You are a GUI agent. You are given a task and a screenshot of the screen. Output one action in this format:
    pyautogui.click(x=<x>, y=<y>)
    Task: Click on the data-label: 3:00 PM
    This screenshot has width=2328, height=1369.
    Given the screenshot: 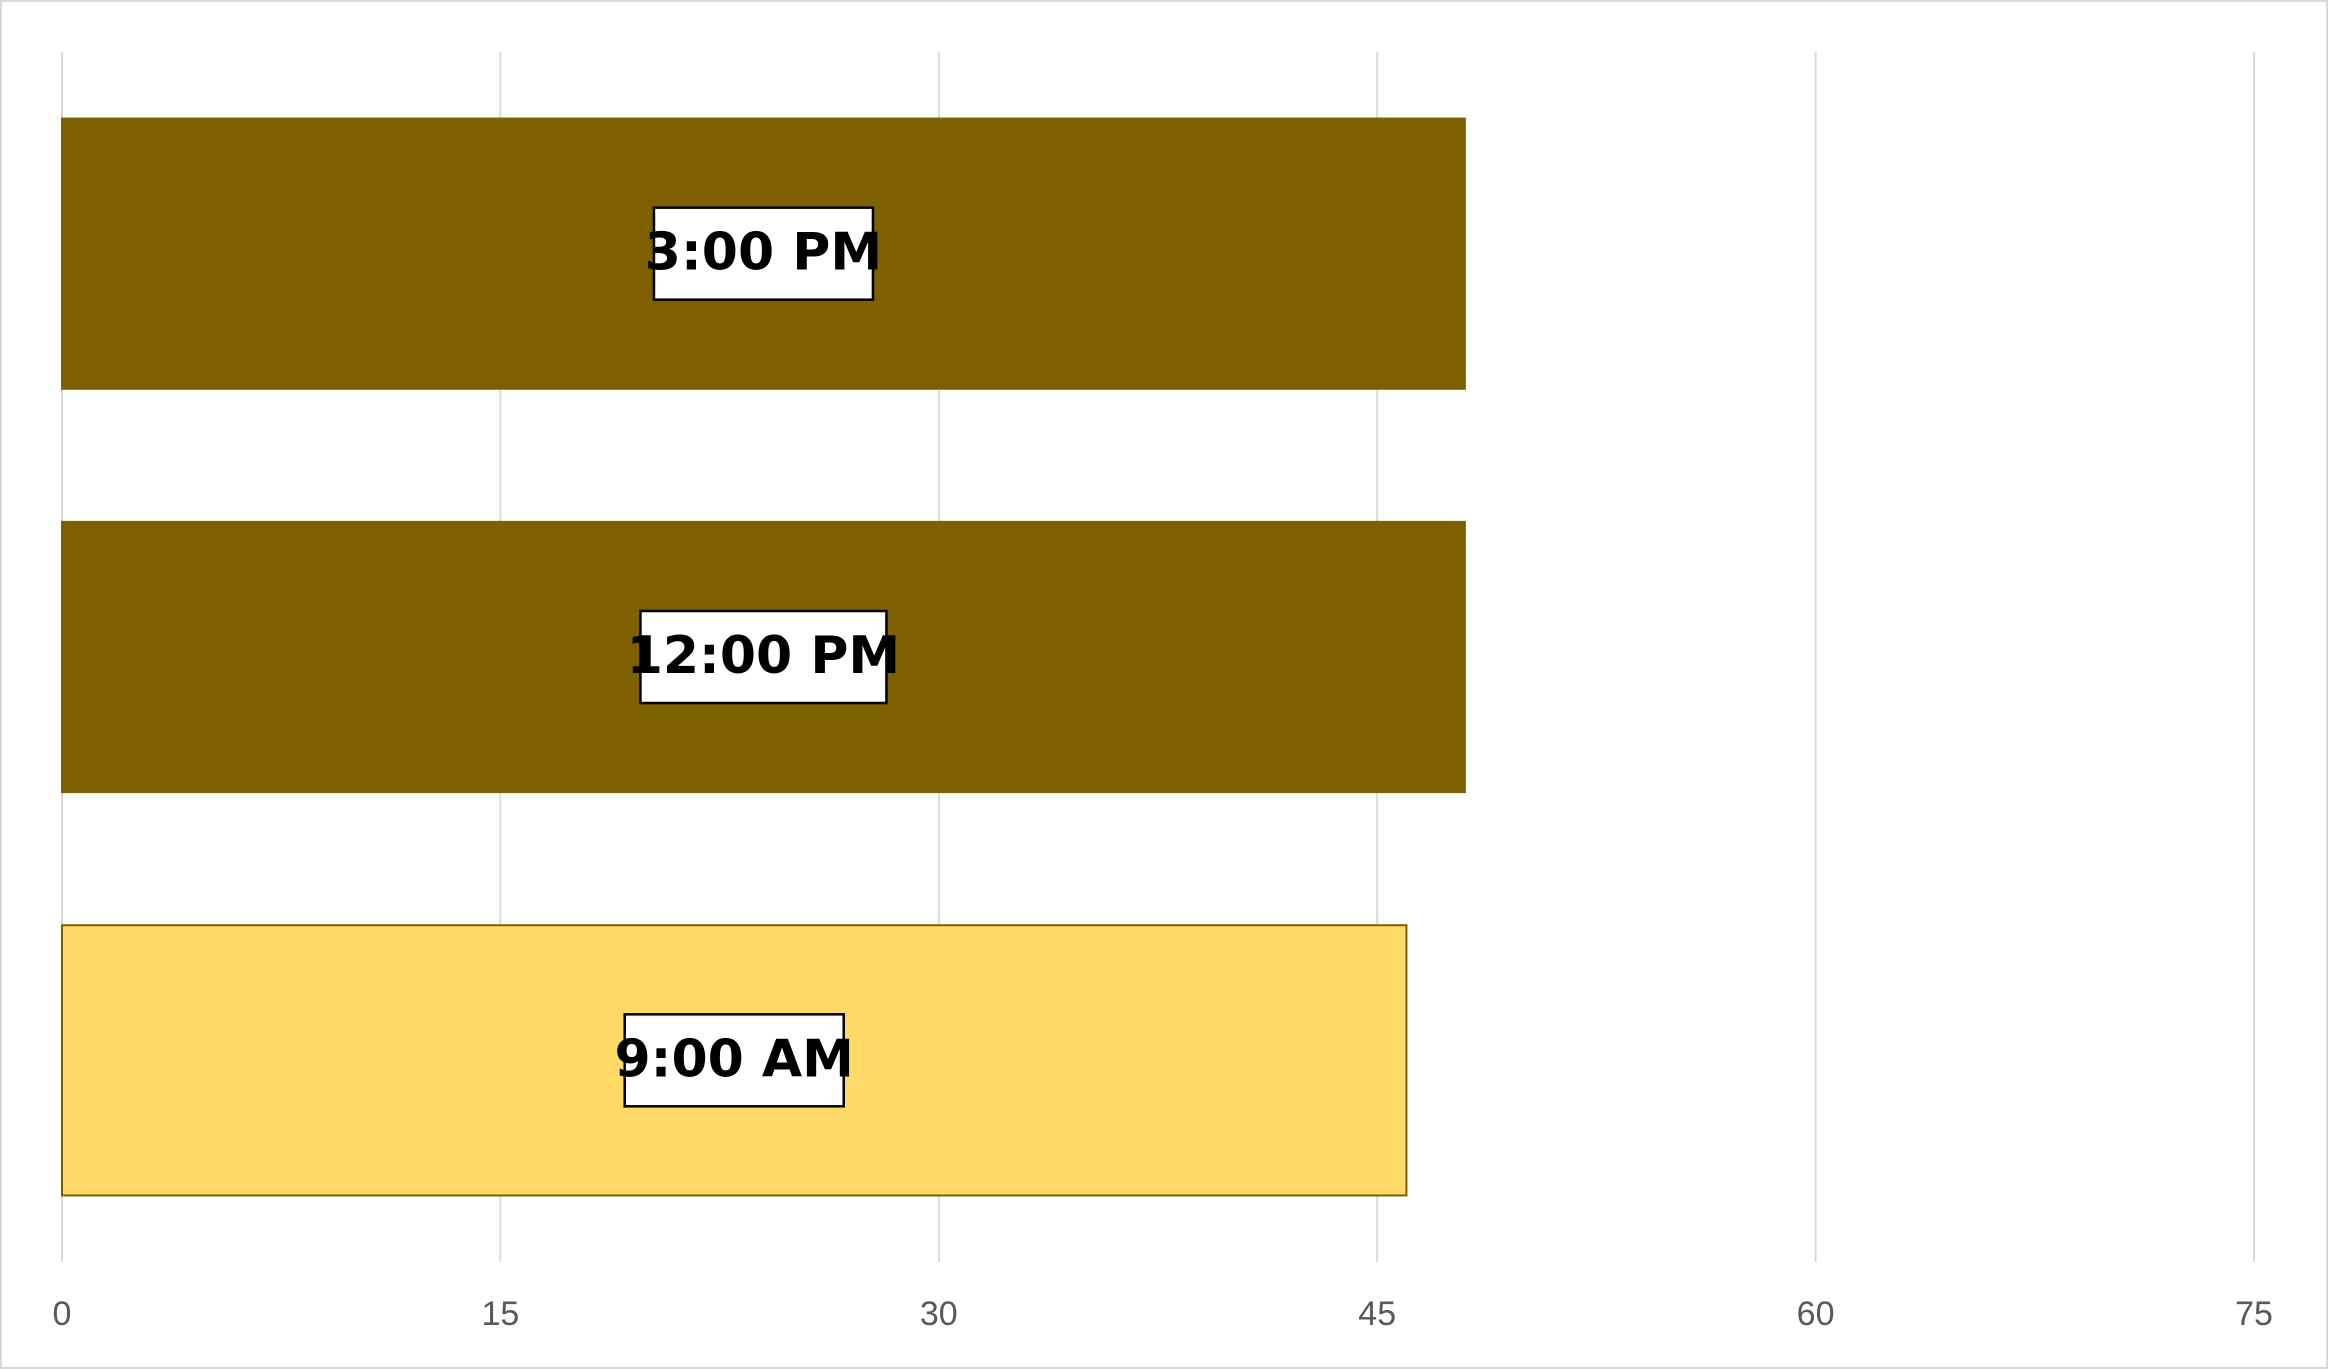 What is the action you would take?
    pyautogui.click(x=763, y=253)
    